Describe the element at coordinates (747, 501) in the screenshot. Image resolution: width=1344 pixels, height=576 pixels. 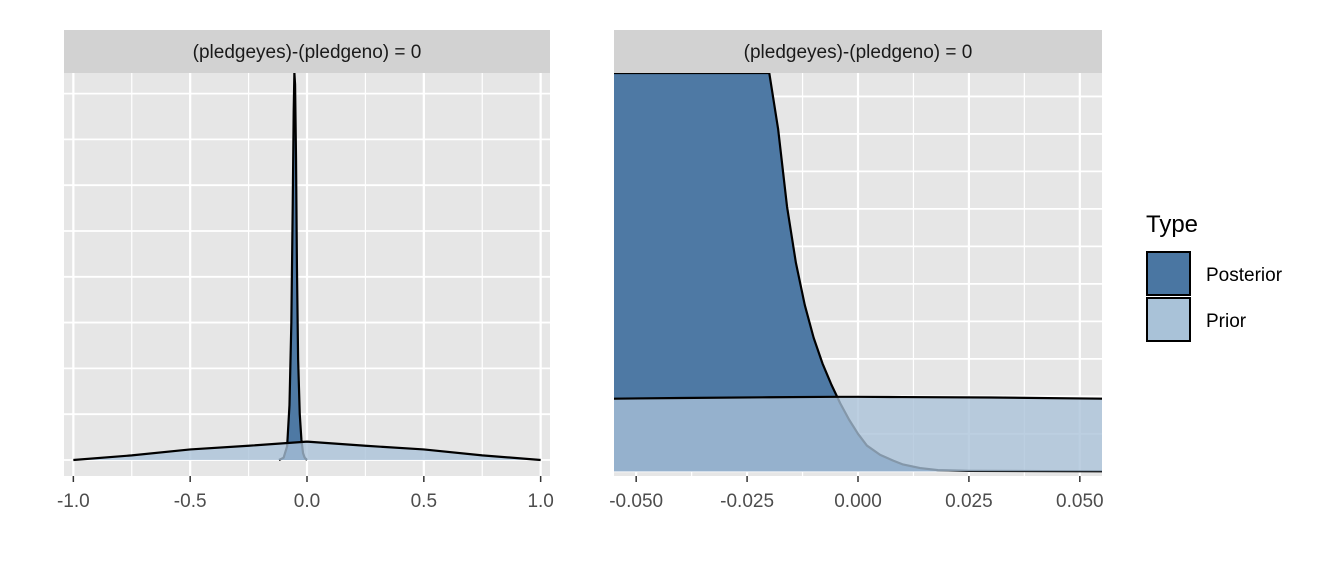
I see `x-tick-label: -0.025` at that location.